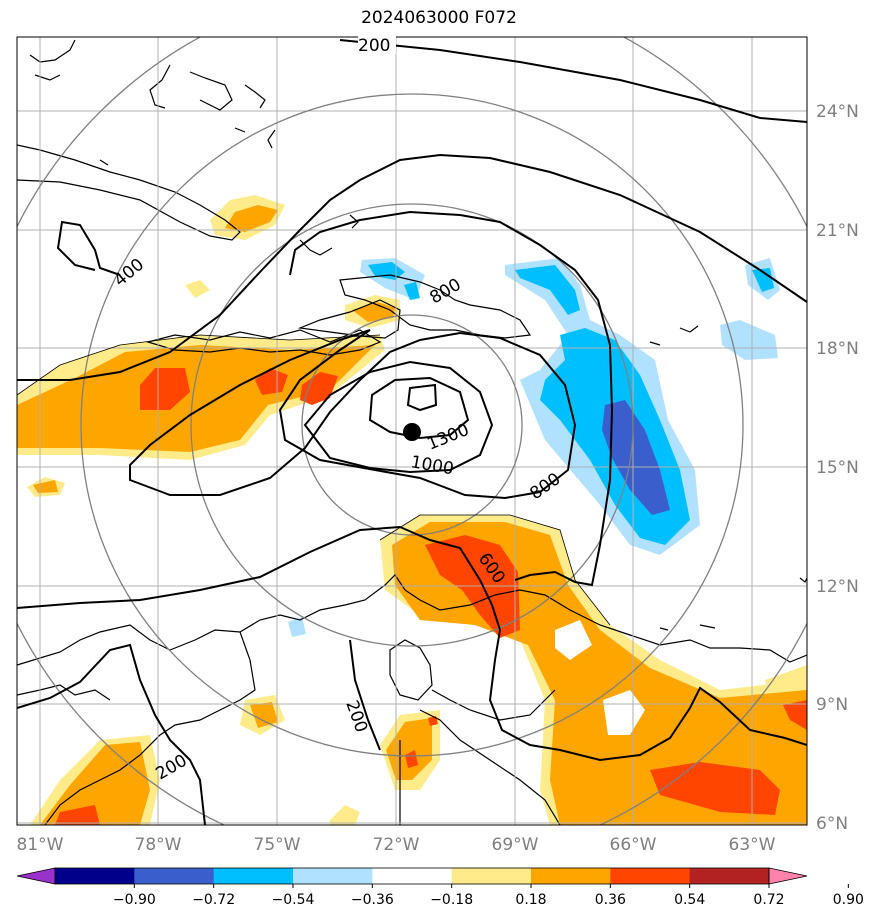 This screenshot has height=924, width=878. What do you see at coordinates (158, 845) in the screenshot?
I see `lon-label-78w: 78°W` at bounding box center [158, 845].